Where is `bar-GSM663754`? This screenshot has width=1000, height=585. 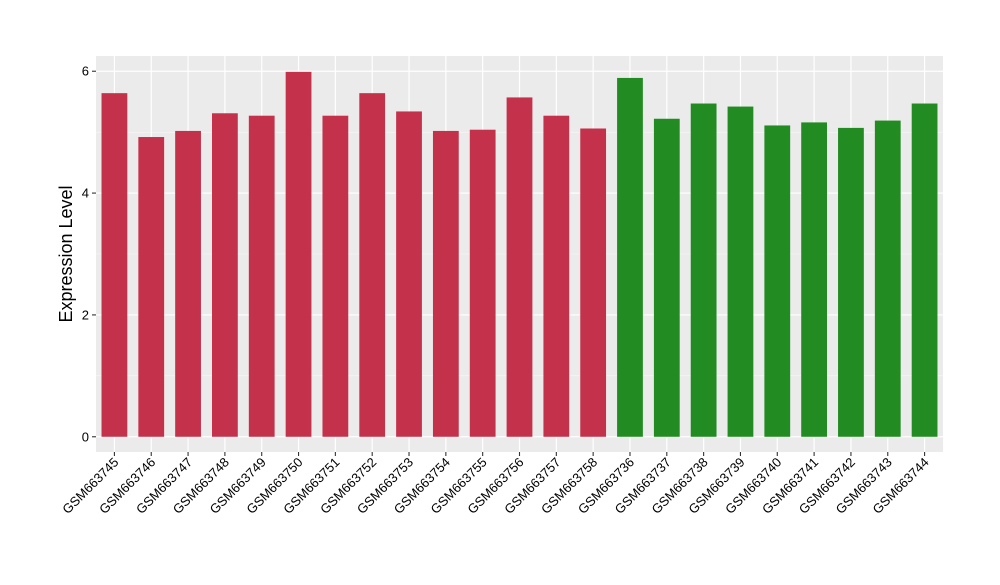
bar-GSM663754 is located at coordinates (445, 283).